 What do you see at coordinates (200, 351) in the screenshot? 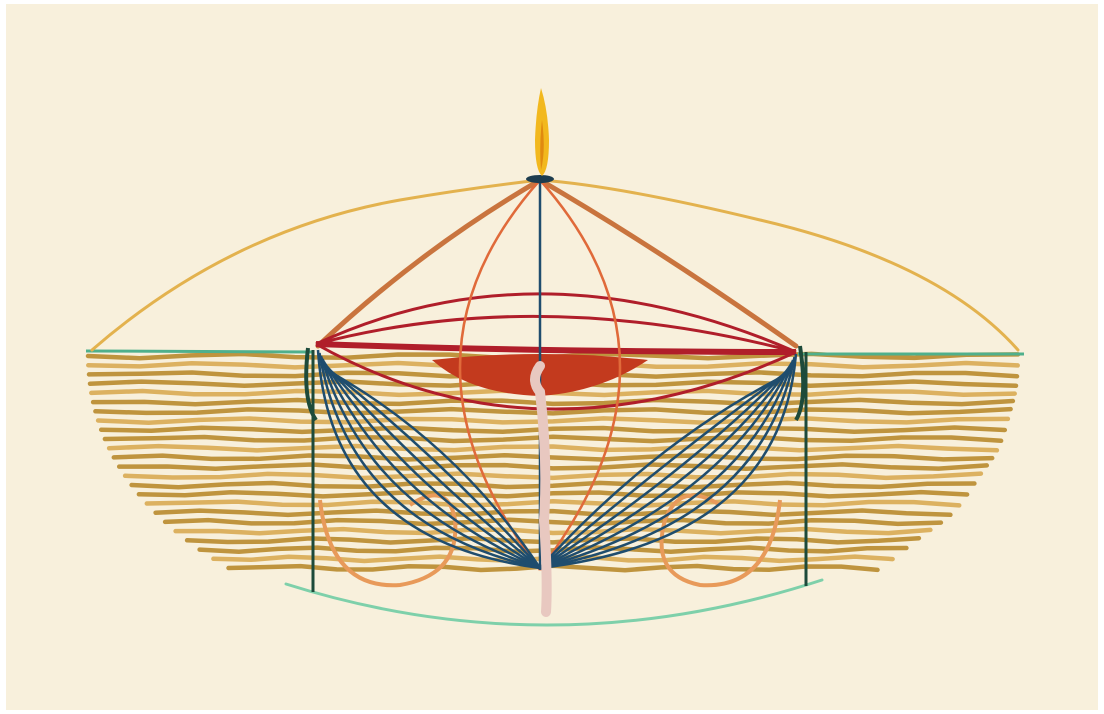
I see `waterline-left` at bounding box center [200, 351].